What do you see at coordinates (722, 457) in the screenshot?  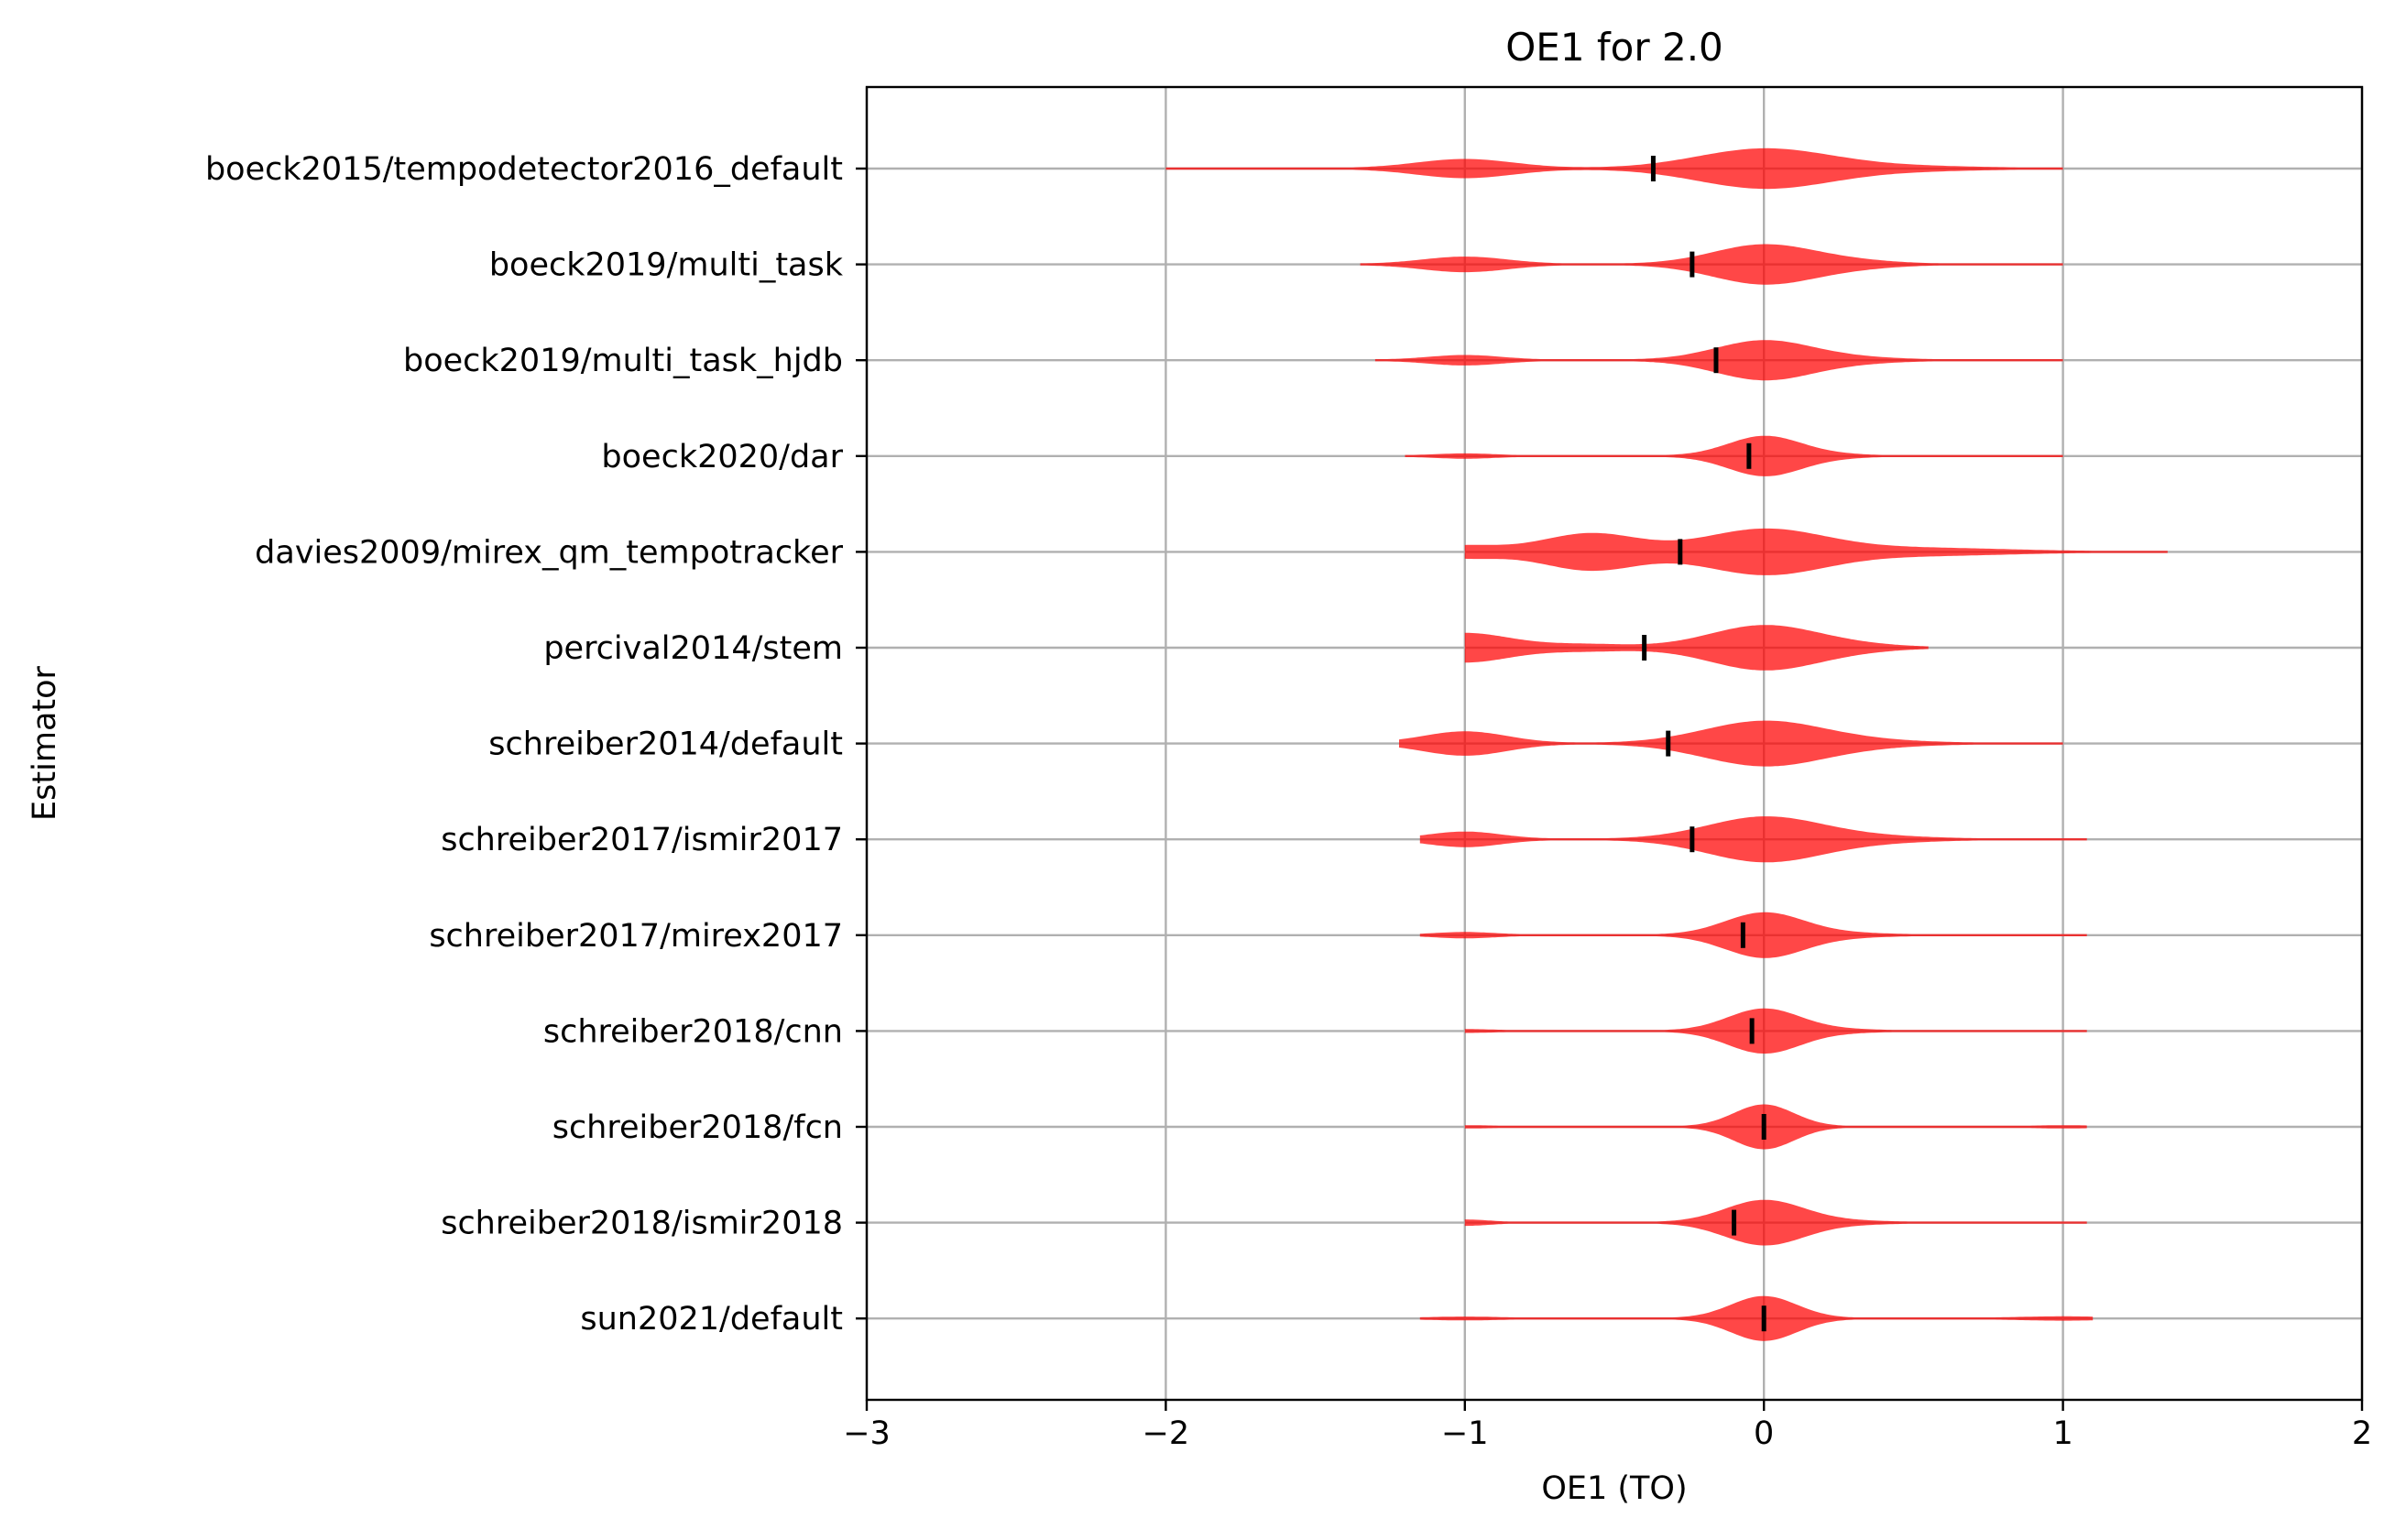 I see `y-tick-label: boeck2020/dar` at bounding box center [722, 457].